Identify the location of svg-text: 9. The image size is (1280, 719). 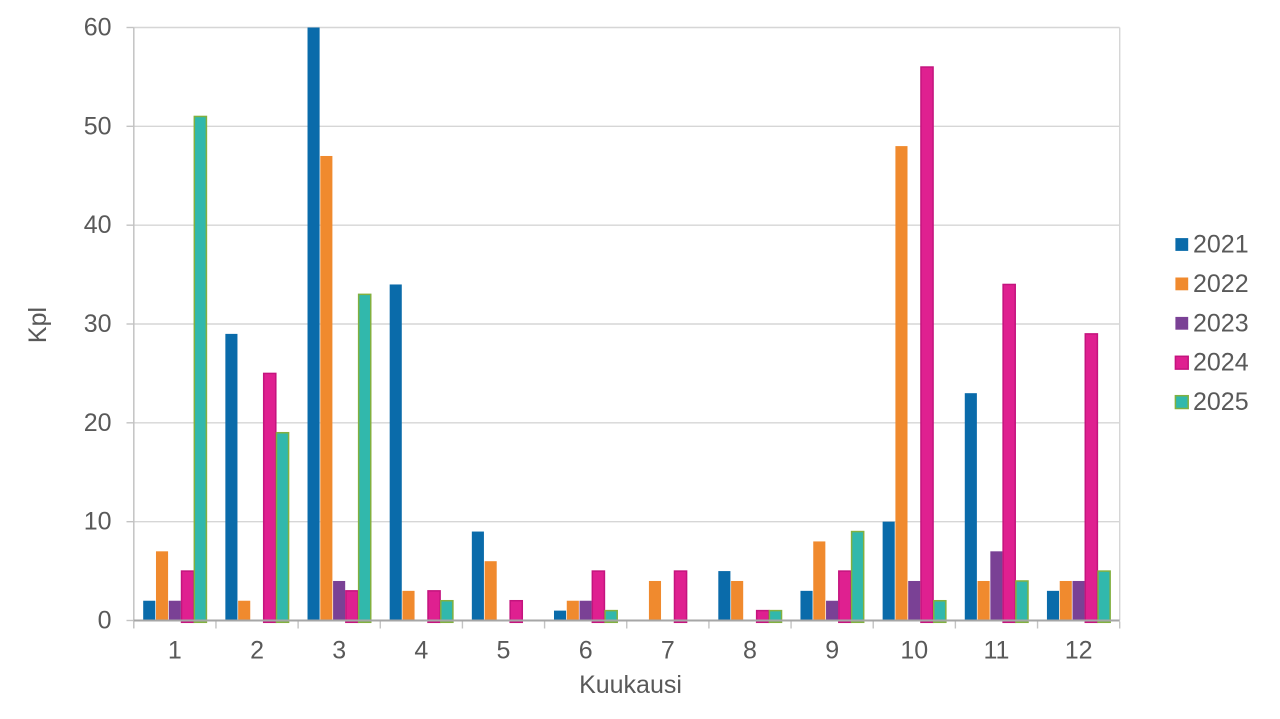
(832, 651).